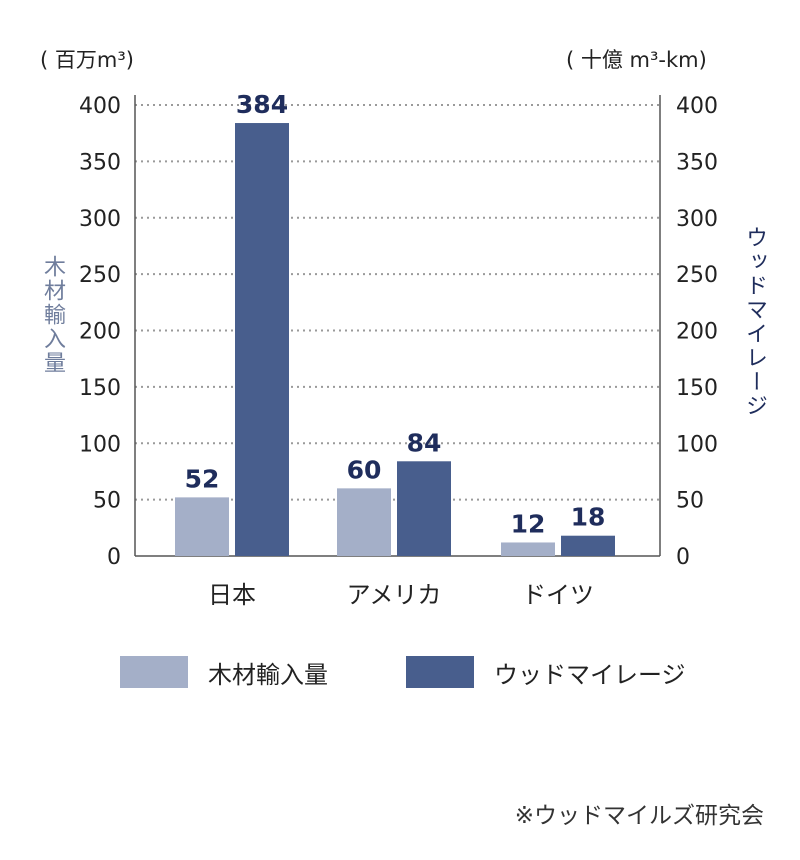  What do you see at coordinates (558, 595) in the screenshot?
I see `x-category-label: ドイツ` at bounding box center [558, 595].